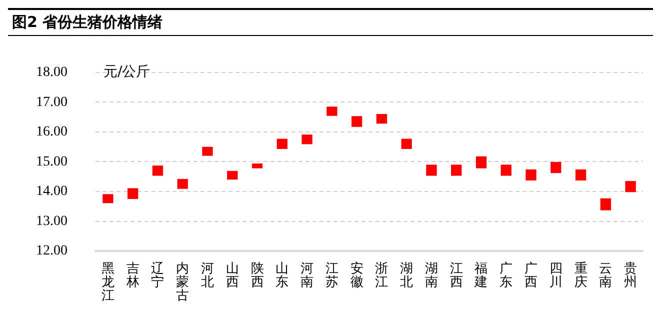 This screenshot has width=663, height=328. Describe the element at coordinates (381, 275) in the screenshot. I see `x-tick-label: 浙江` at that location.